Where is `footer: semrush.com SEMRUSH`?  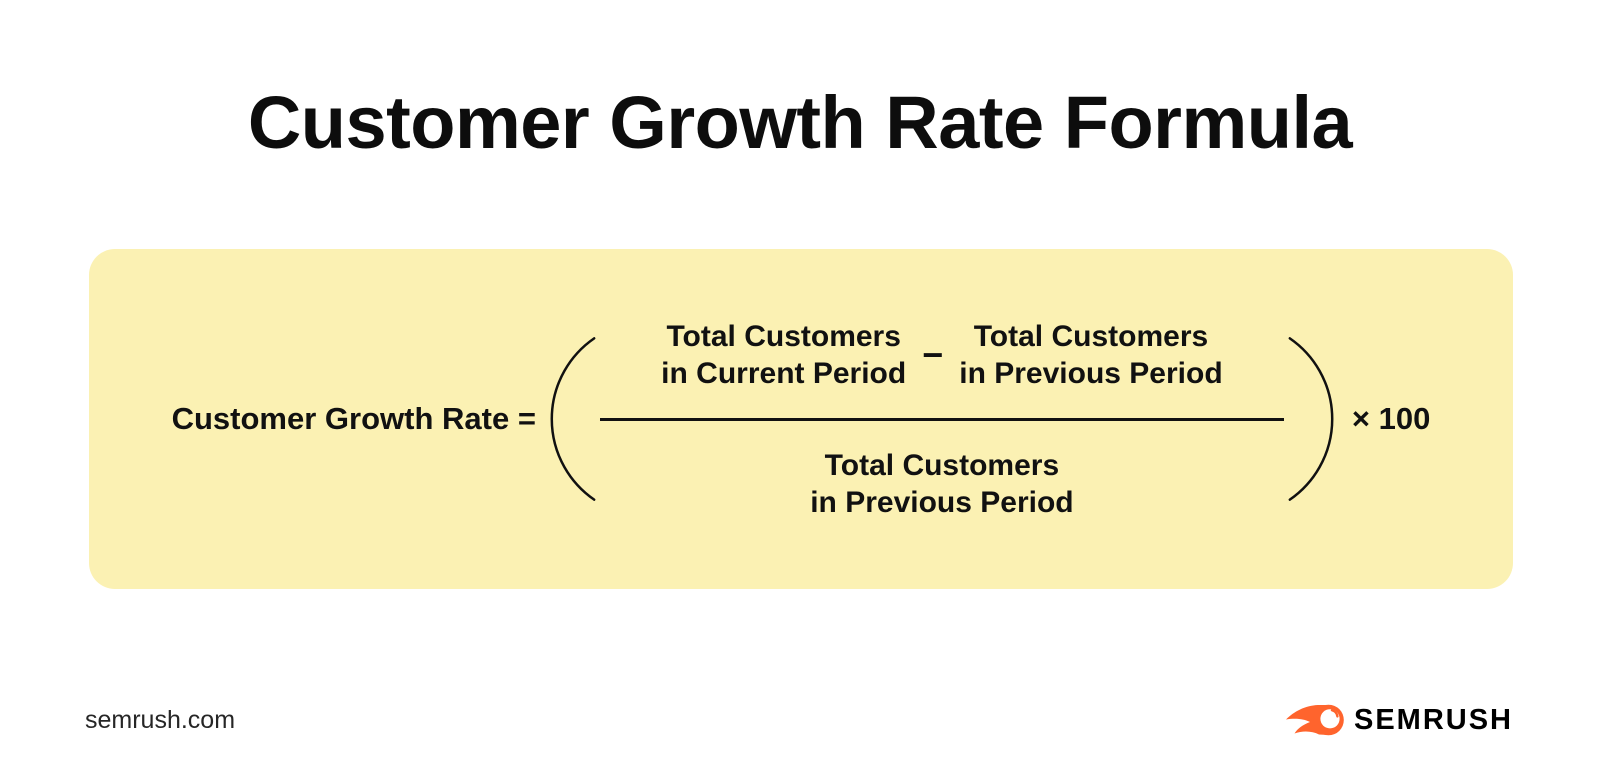 footer: semrush.com SEMRUSH is located at coordinates (799, 720).